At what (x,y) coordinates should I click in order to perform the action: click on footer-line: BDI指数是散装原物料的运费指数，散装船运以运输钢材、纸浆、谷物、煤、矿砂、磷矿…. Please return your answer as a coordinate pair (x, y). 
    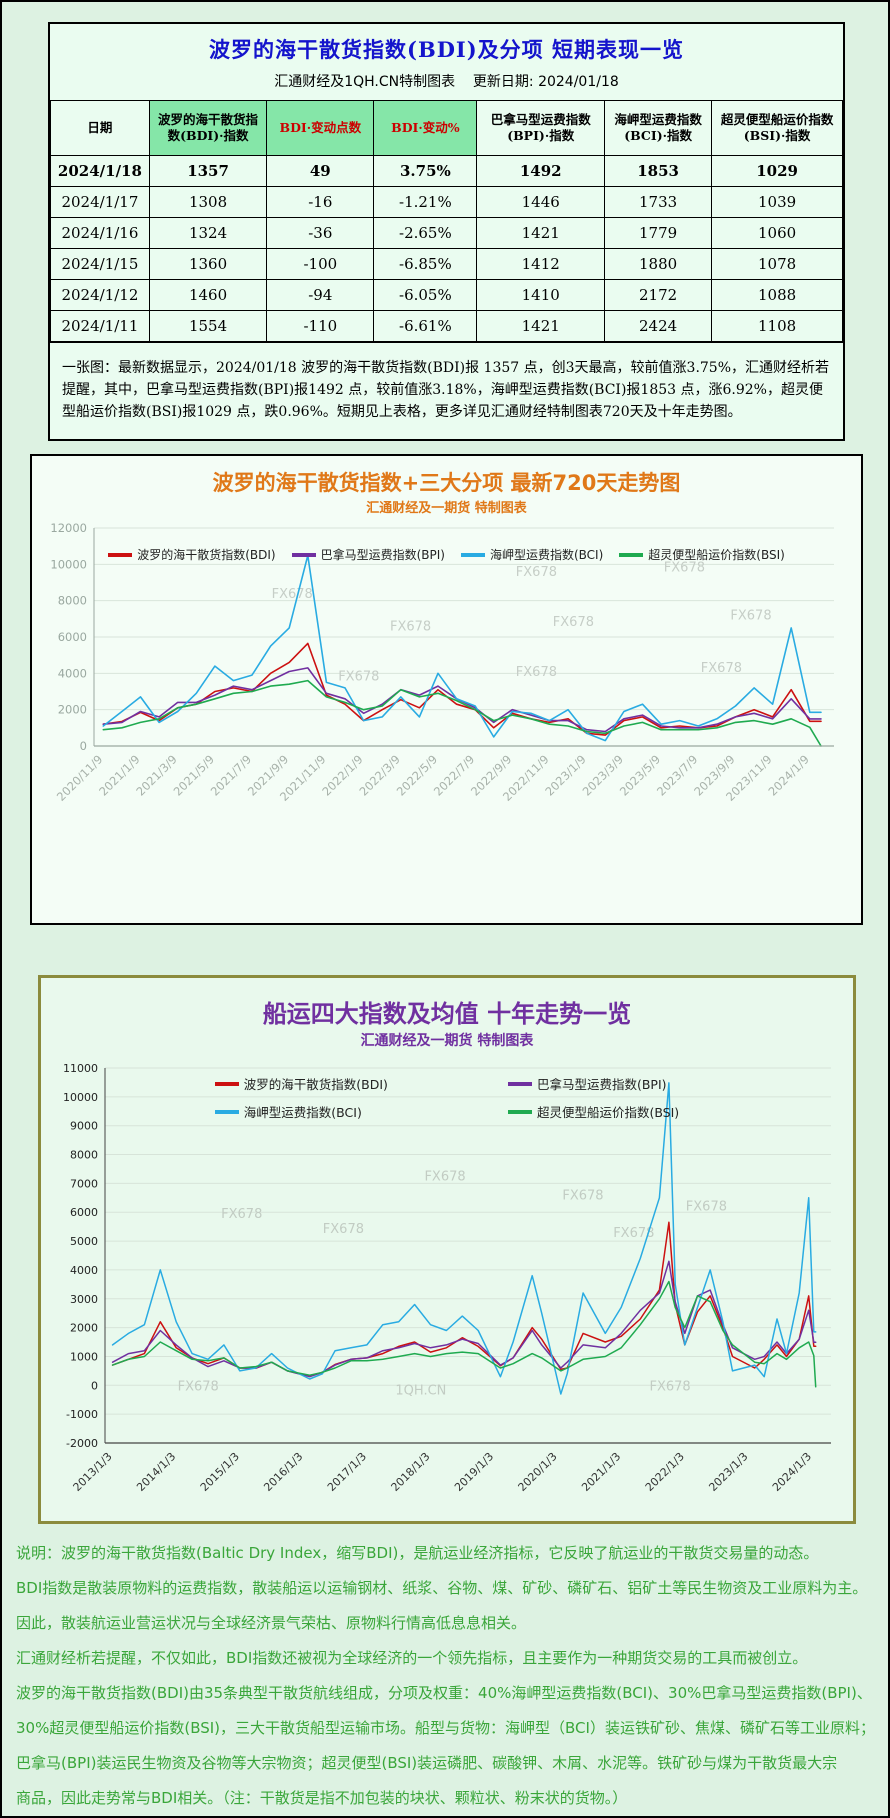
    Looking at the image, I should click on (442, 1588).